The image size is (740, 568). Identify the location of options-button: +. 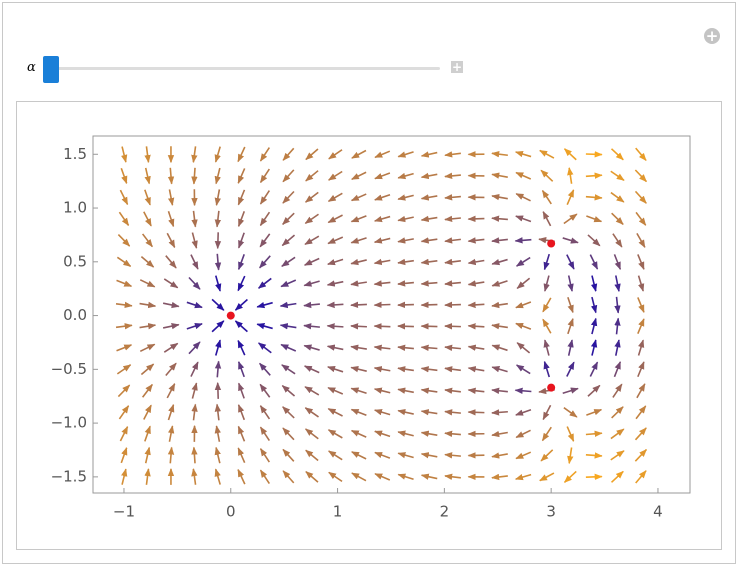
(712, 36).